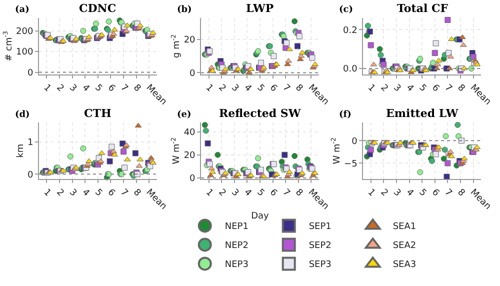 This screenshot has height=286, width=500. I want to click on text: (c), so click(346, 10).